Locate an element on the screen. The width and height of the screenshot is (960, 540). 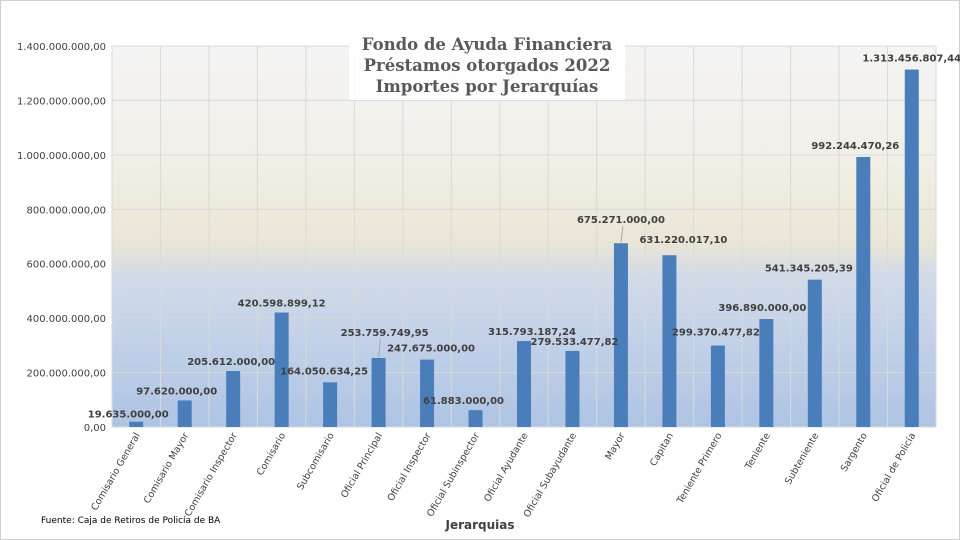
y-tick-label: 1.000.000.000,00 is located at coordinates (61, 156).